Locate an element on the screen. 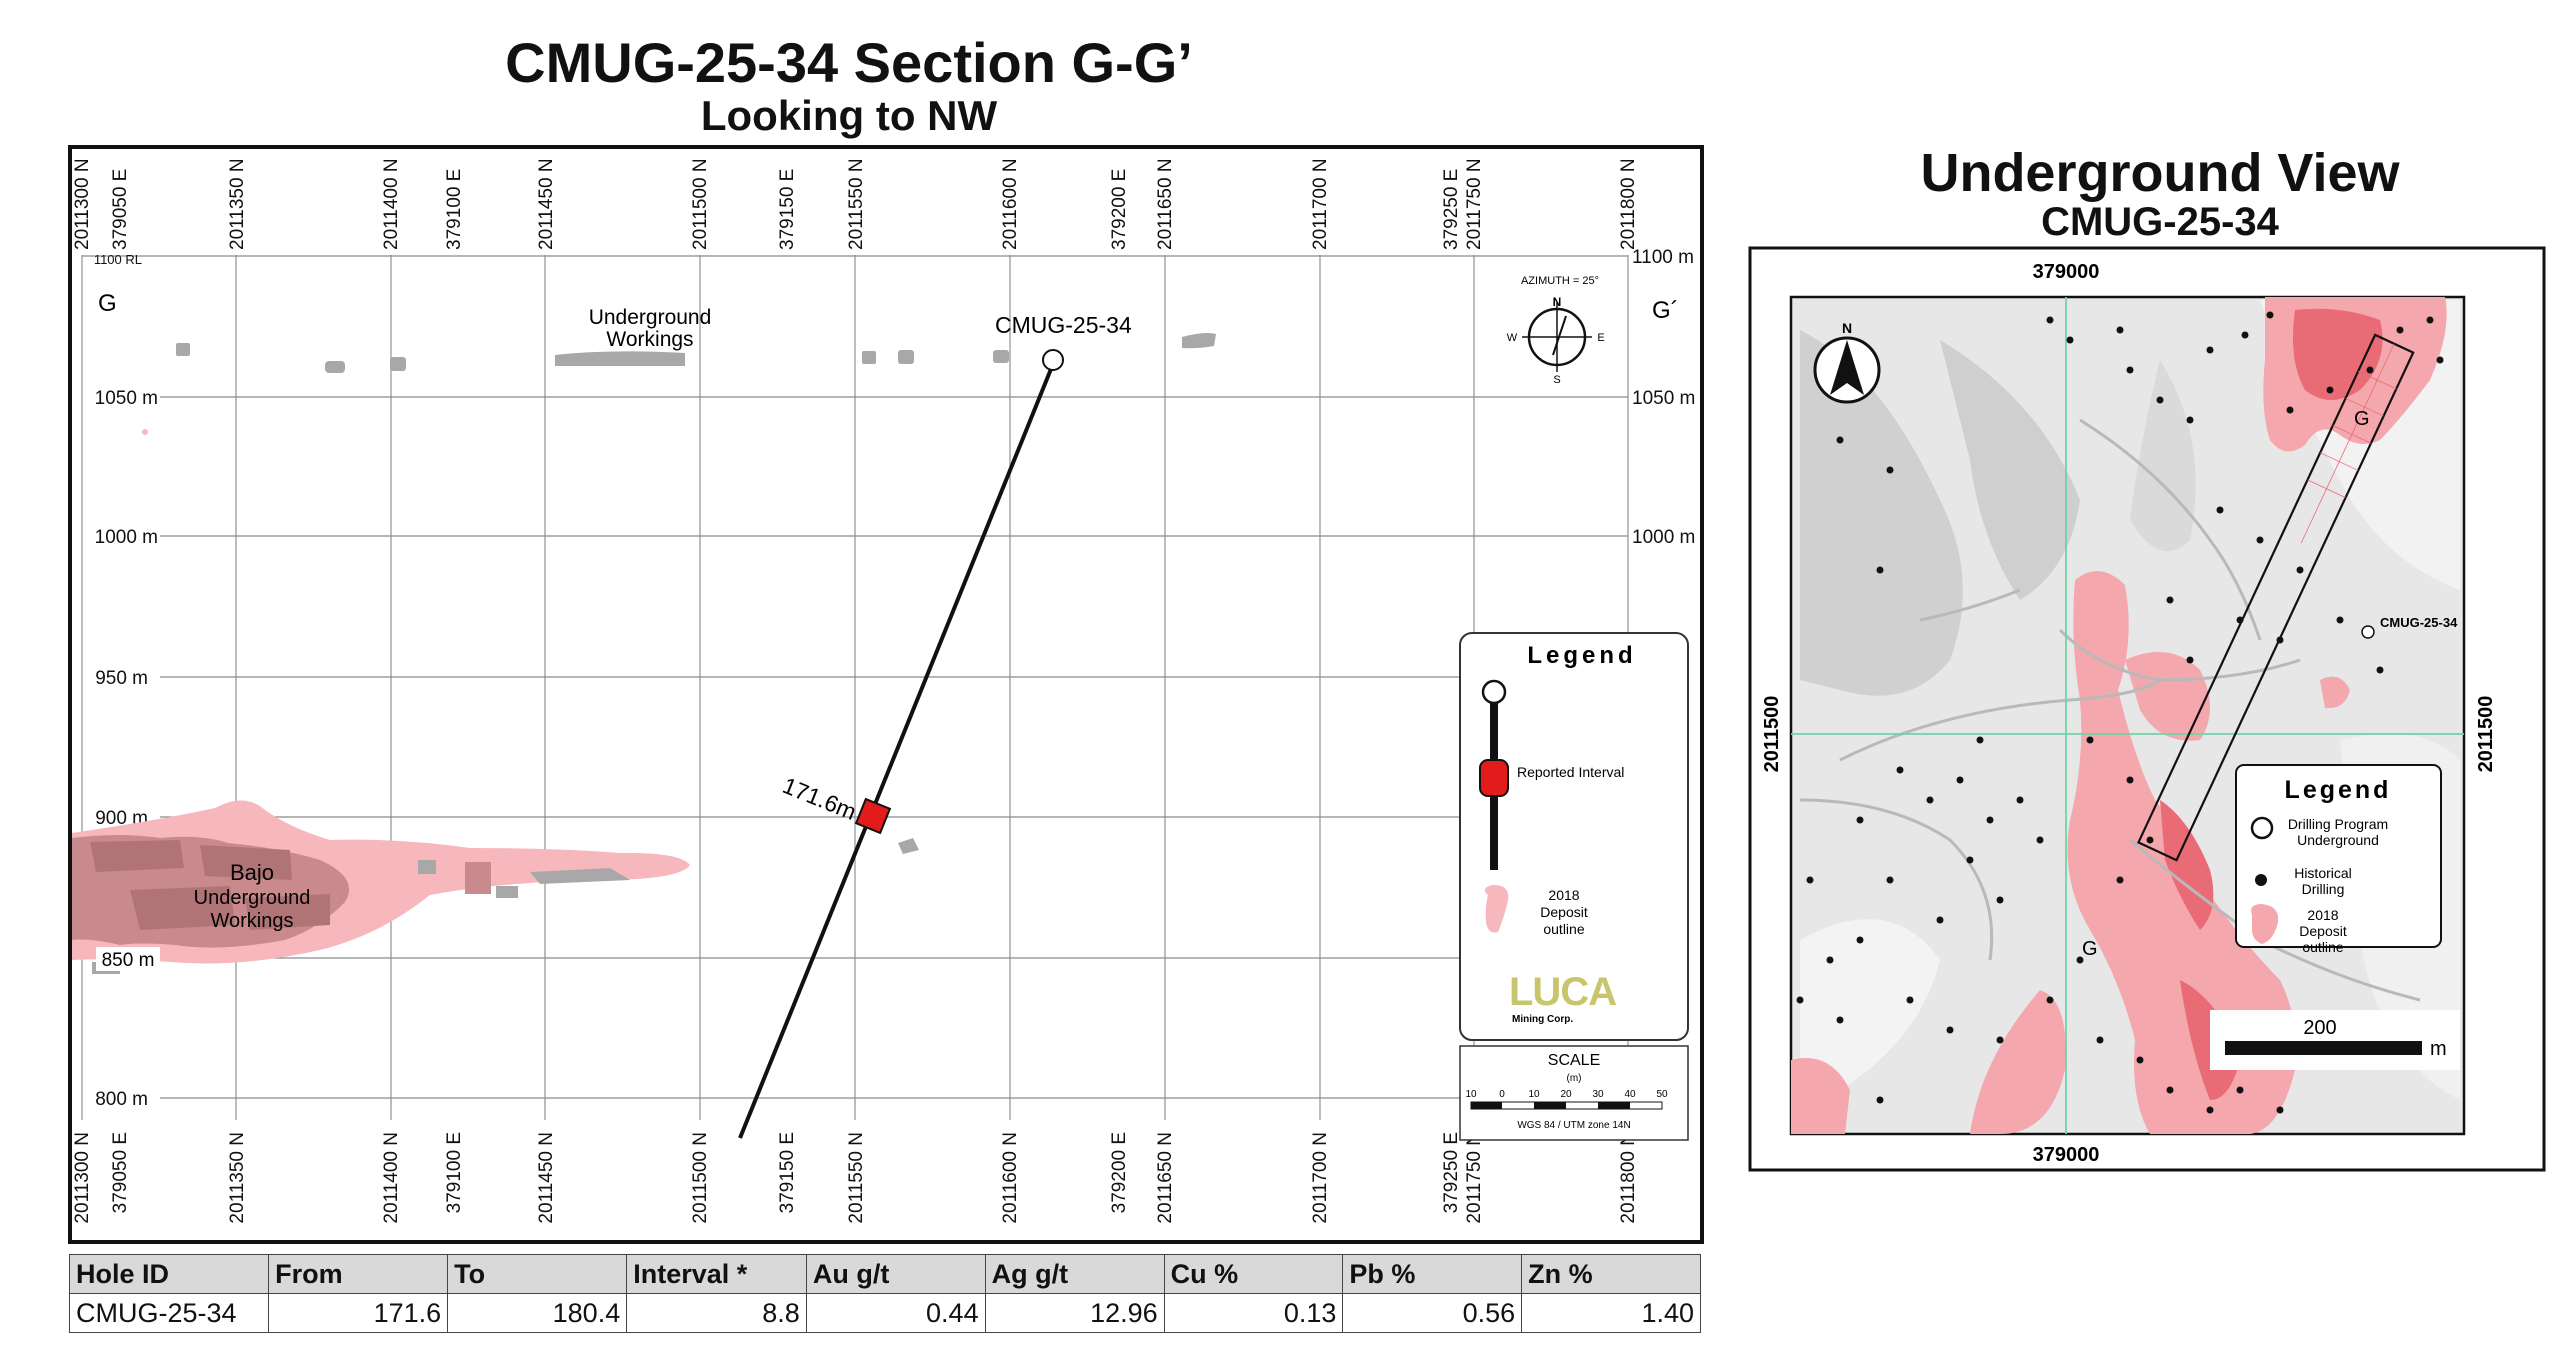 The height and width of the screenshot is (1367, 2560). map-scale-value: 200 is located at coordinates (2319, 1028).